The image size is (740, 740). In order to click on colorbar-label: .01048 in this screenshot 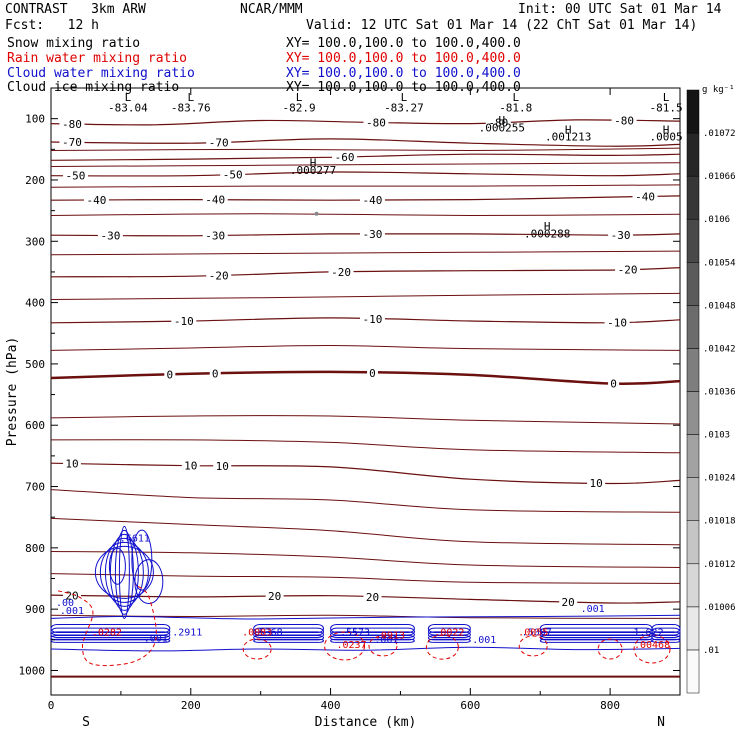, I will do `click(719, 306)`.